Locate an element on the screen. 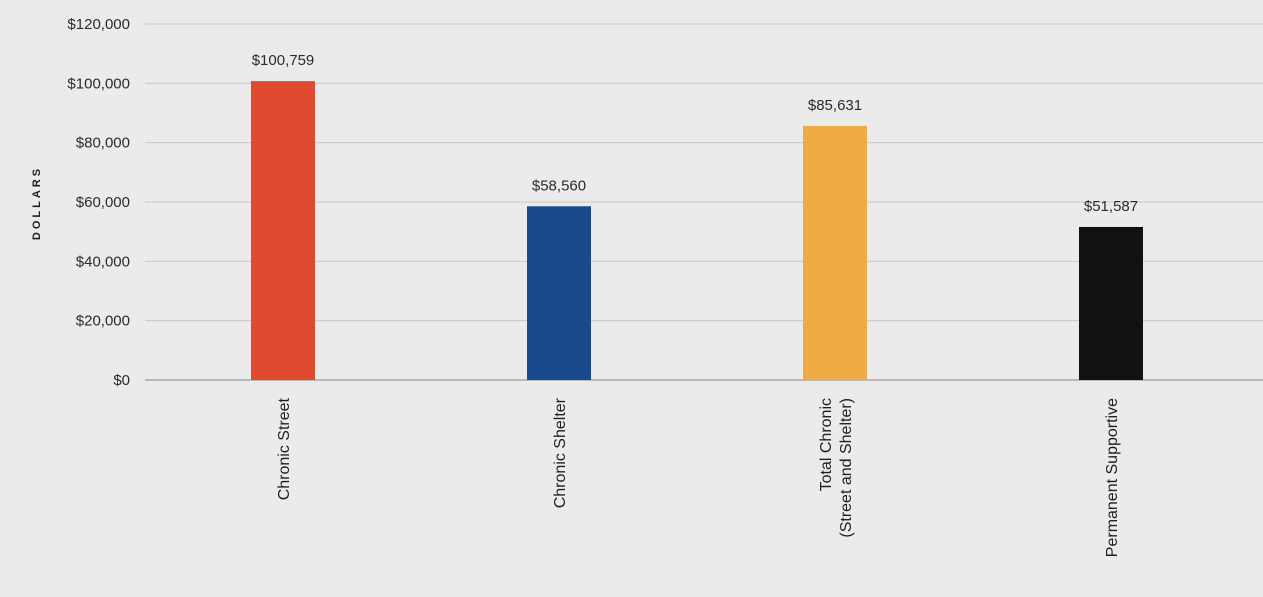 This screenshot has width=1263, height=597. bar-value-label: $100,759 is located at coordinates (283, 60).